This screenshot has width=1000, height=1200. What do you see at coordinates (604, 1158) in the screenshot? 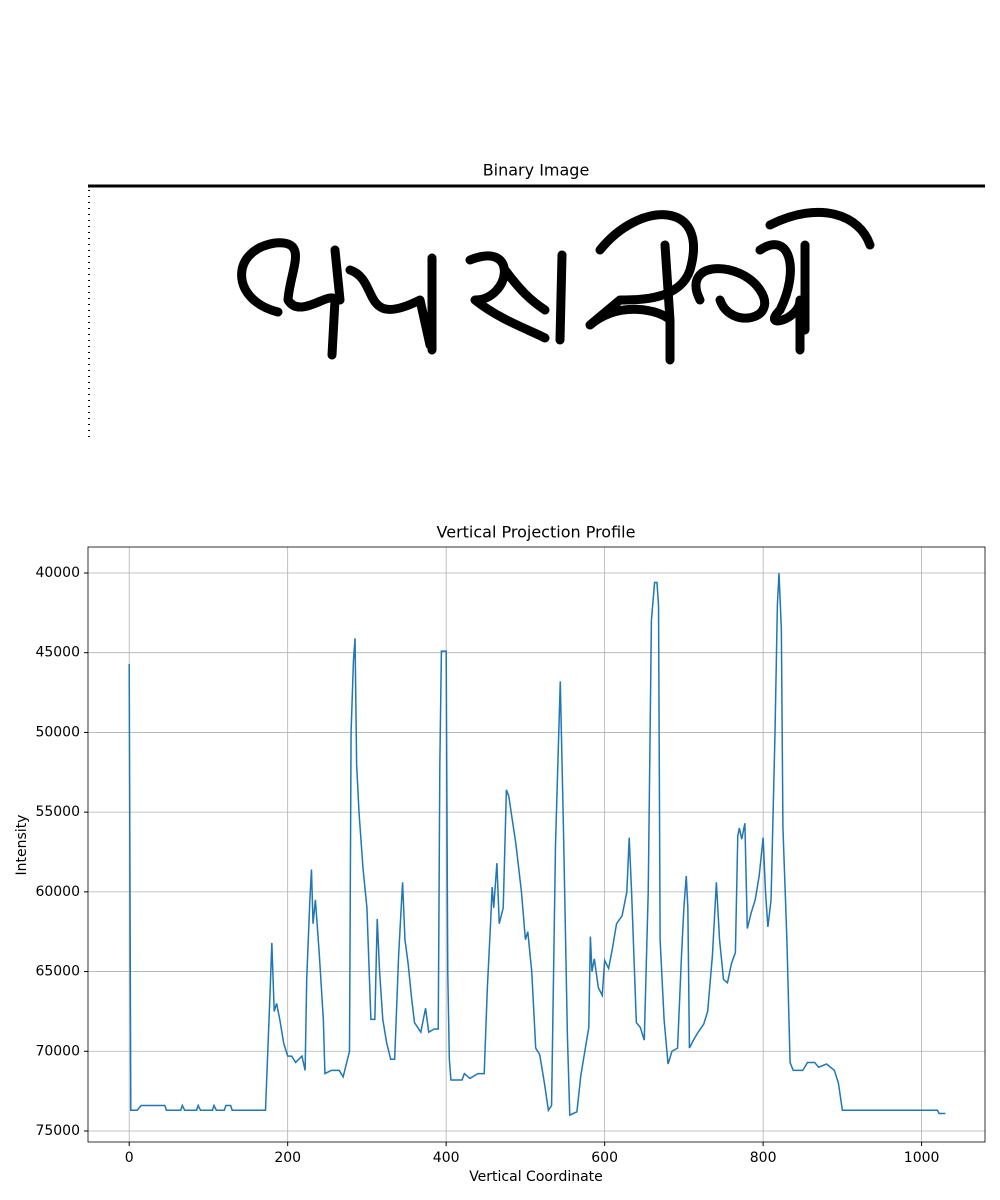
I see `x-tick-label: 600` at bounding box center [604, 1158].